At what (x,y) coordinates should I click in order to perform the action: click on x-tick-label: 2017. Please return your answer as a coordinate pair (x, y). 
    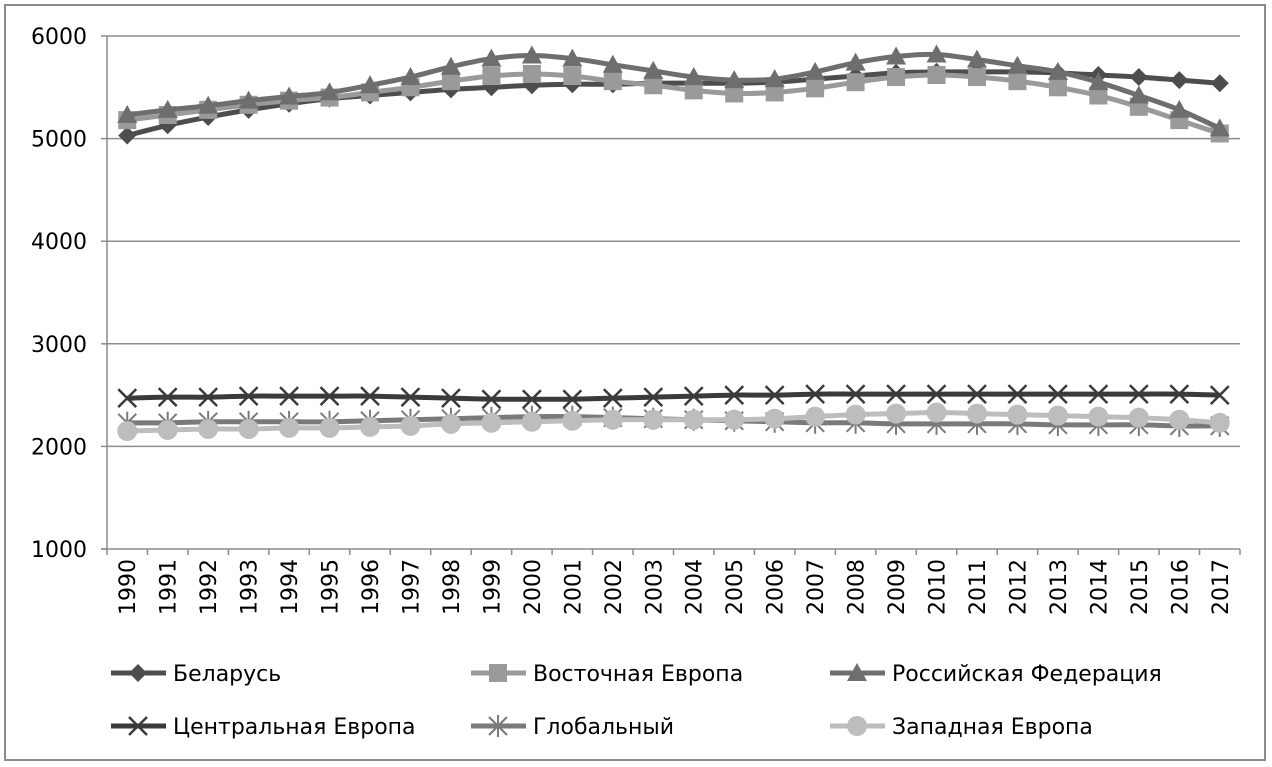
    Looking at the image, I should click on (1221, 587).